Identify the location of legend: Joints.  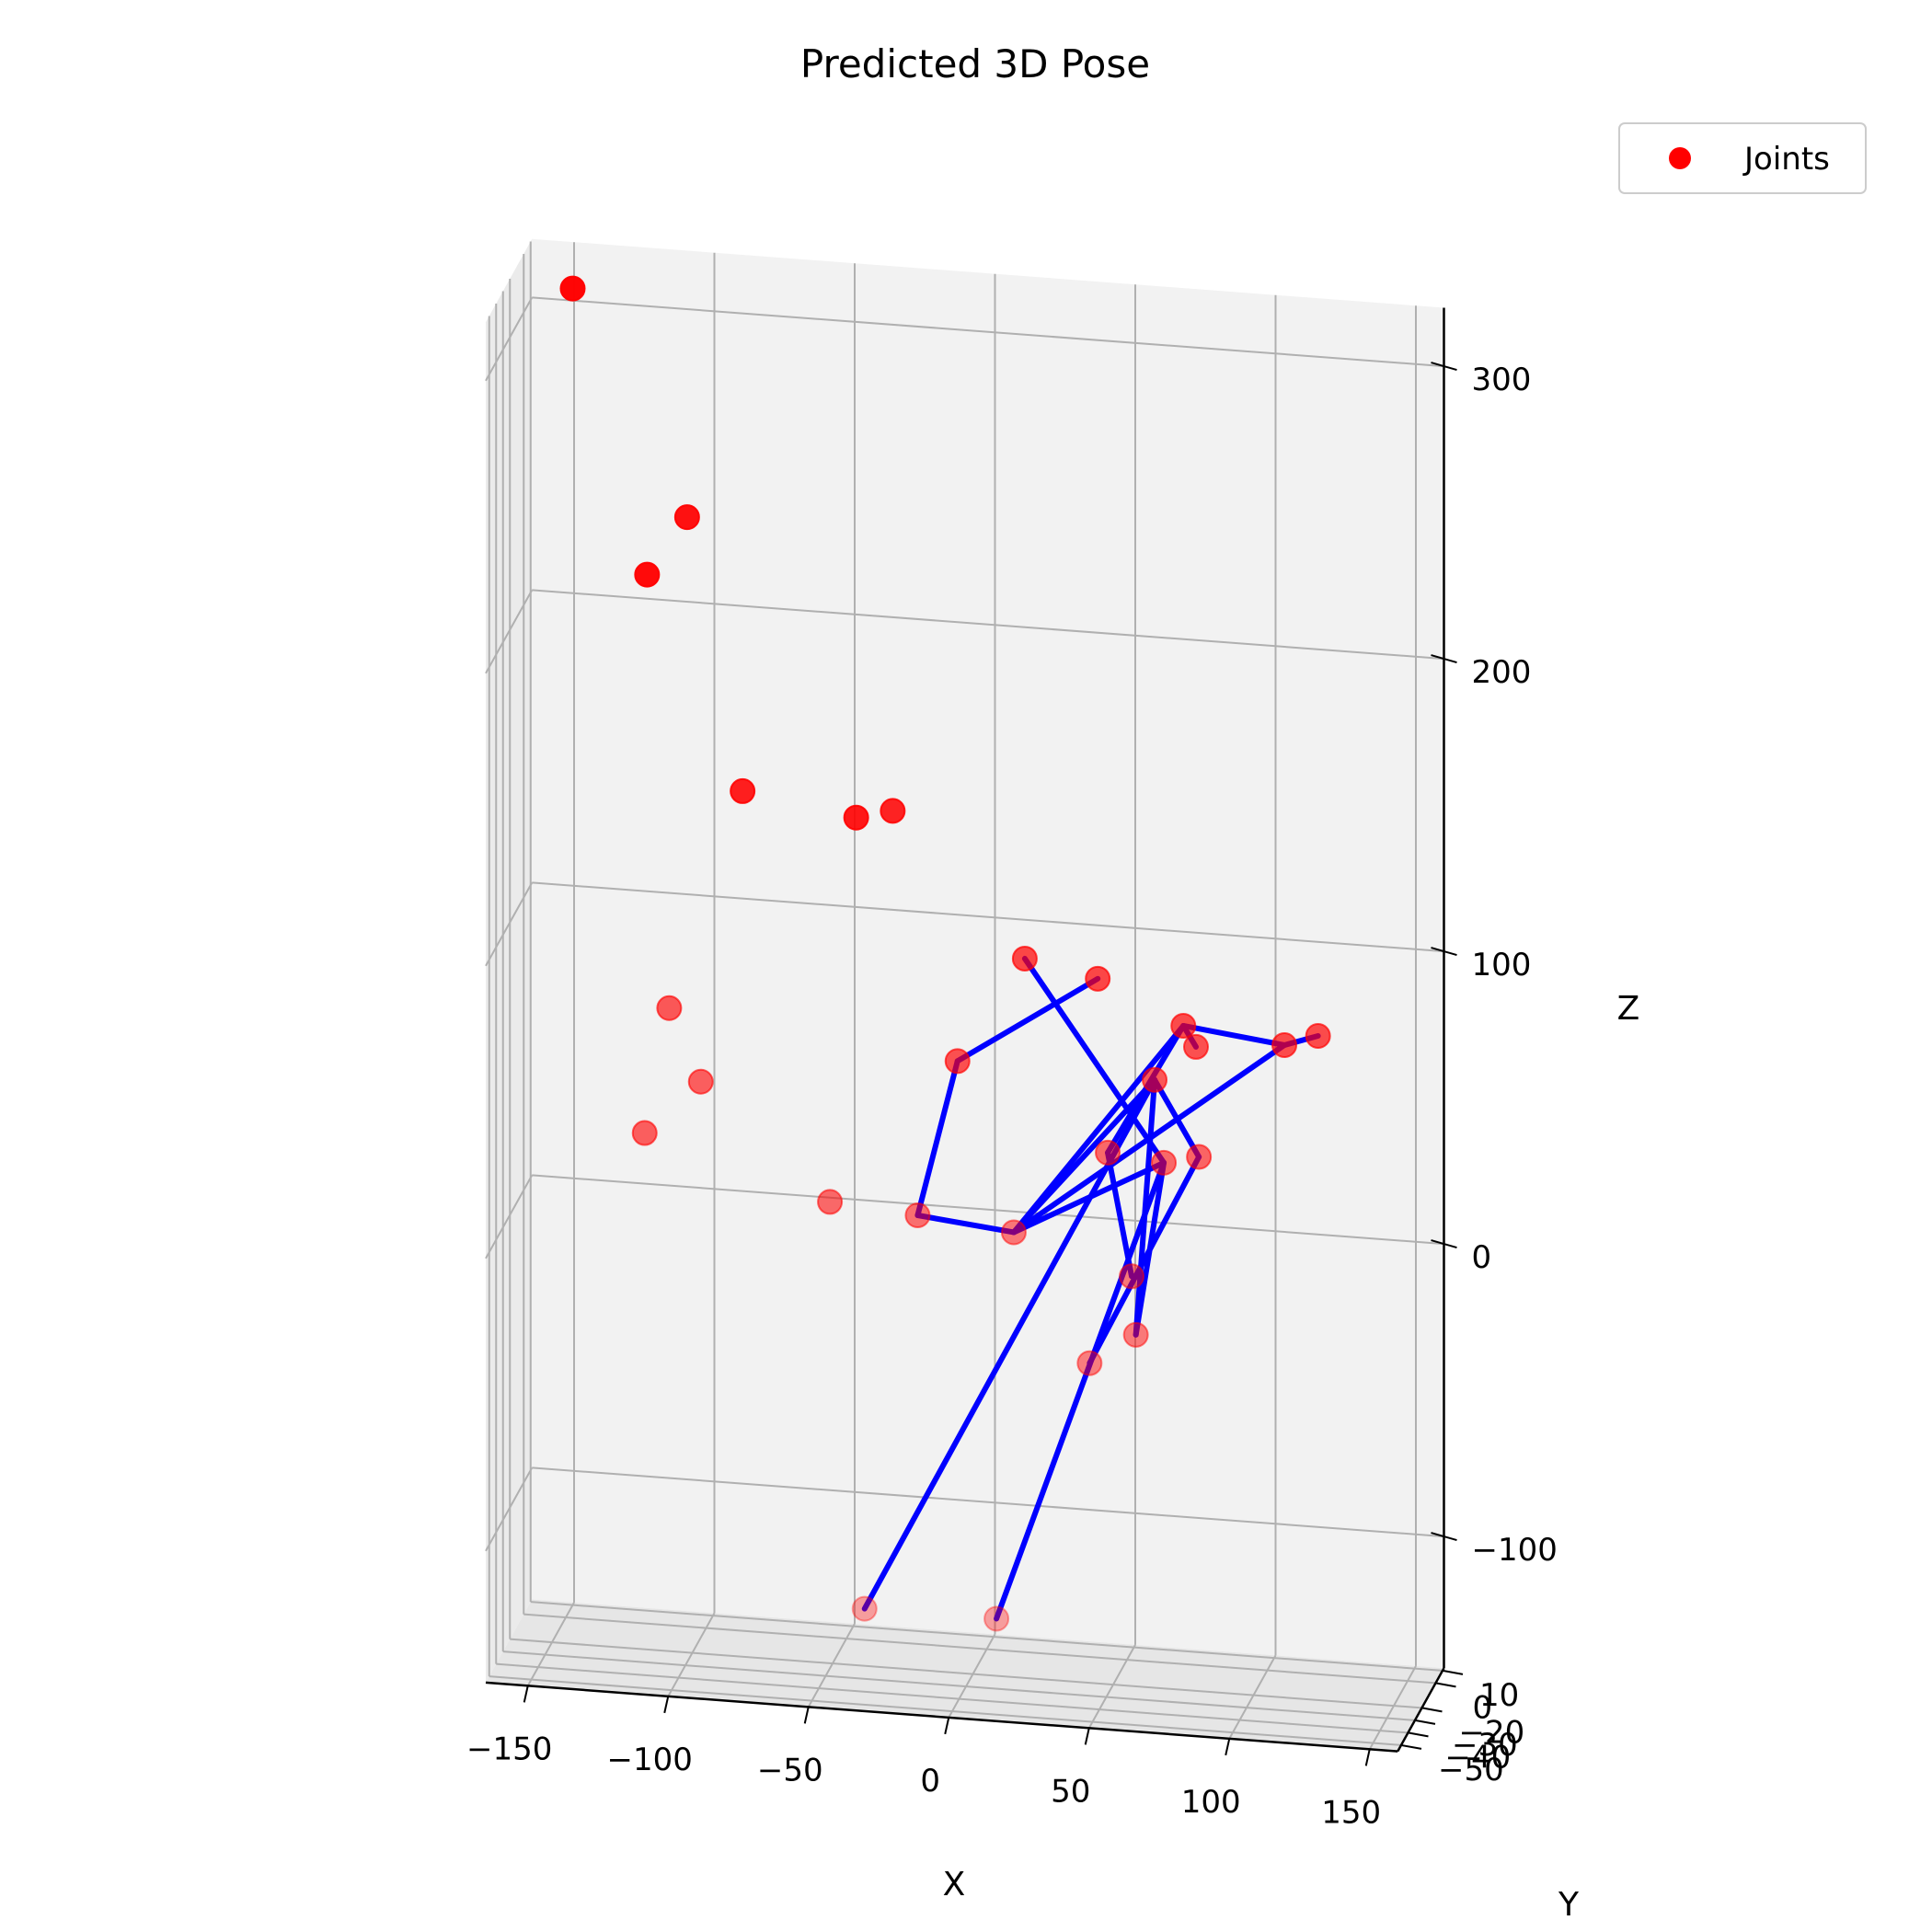
(1742, 158).